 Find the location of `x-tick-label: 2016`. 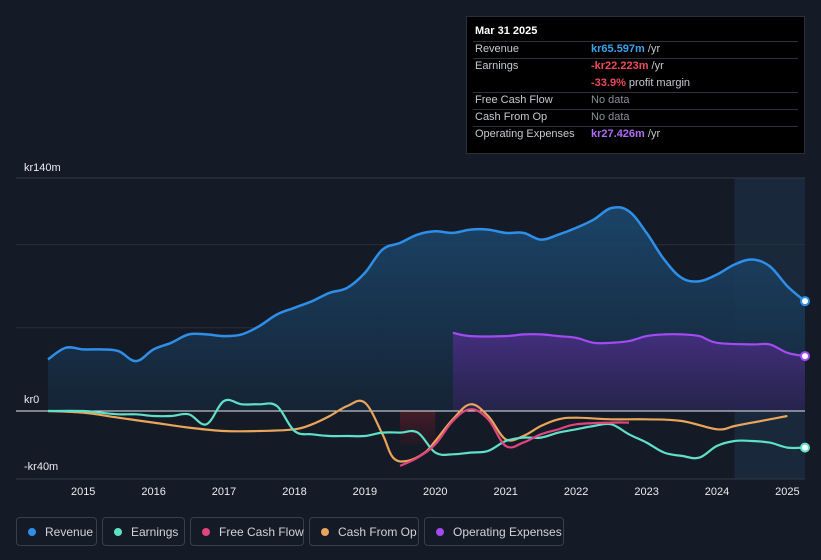

x-tick-label: 2016 is located at coordinates (153, 492).